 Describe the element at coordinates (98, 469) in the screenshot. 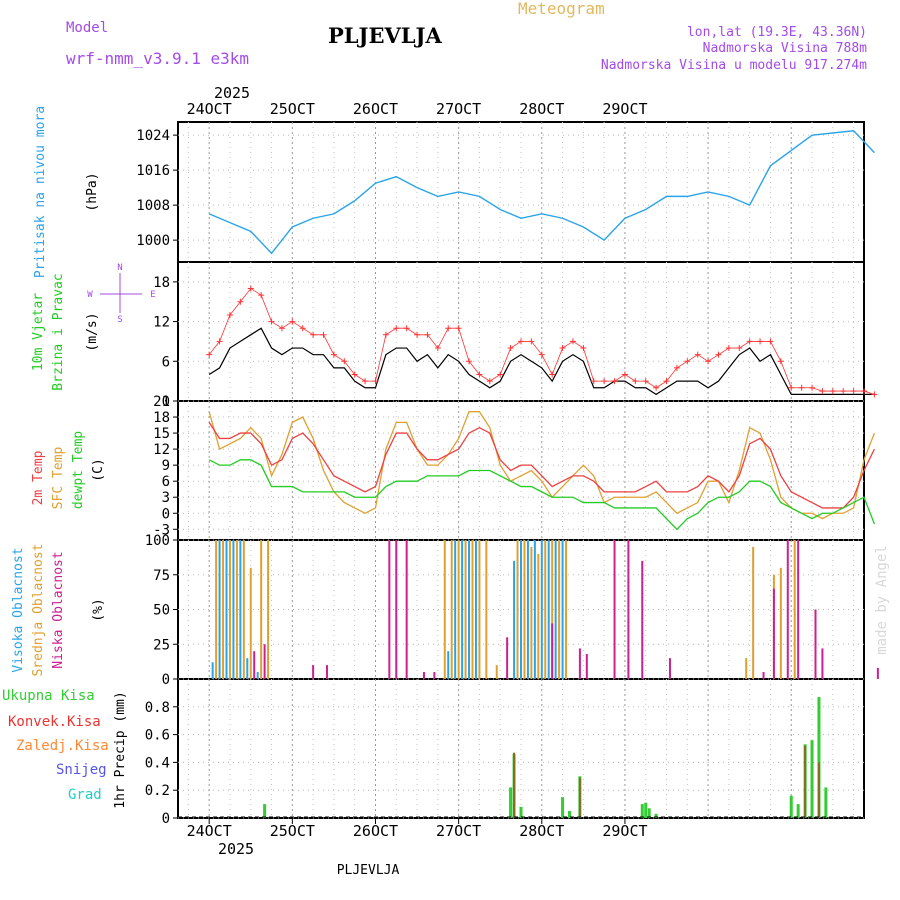

I see `temp-axis-unit: (C)` at that location.